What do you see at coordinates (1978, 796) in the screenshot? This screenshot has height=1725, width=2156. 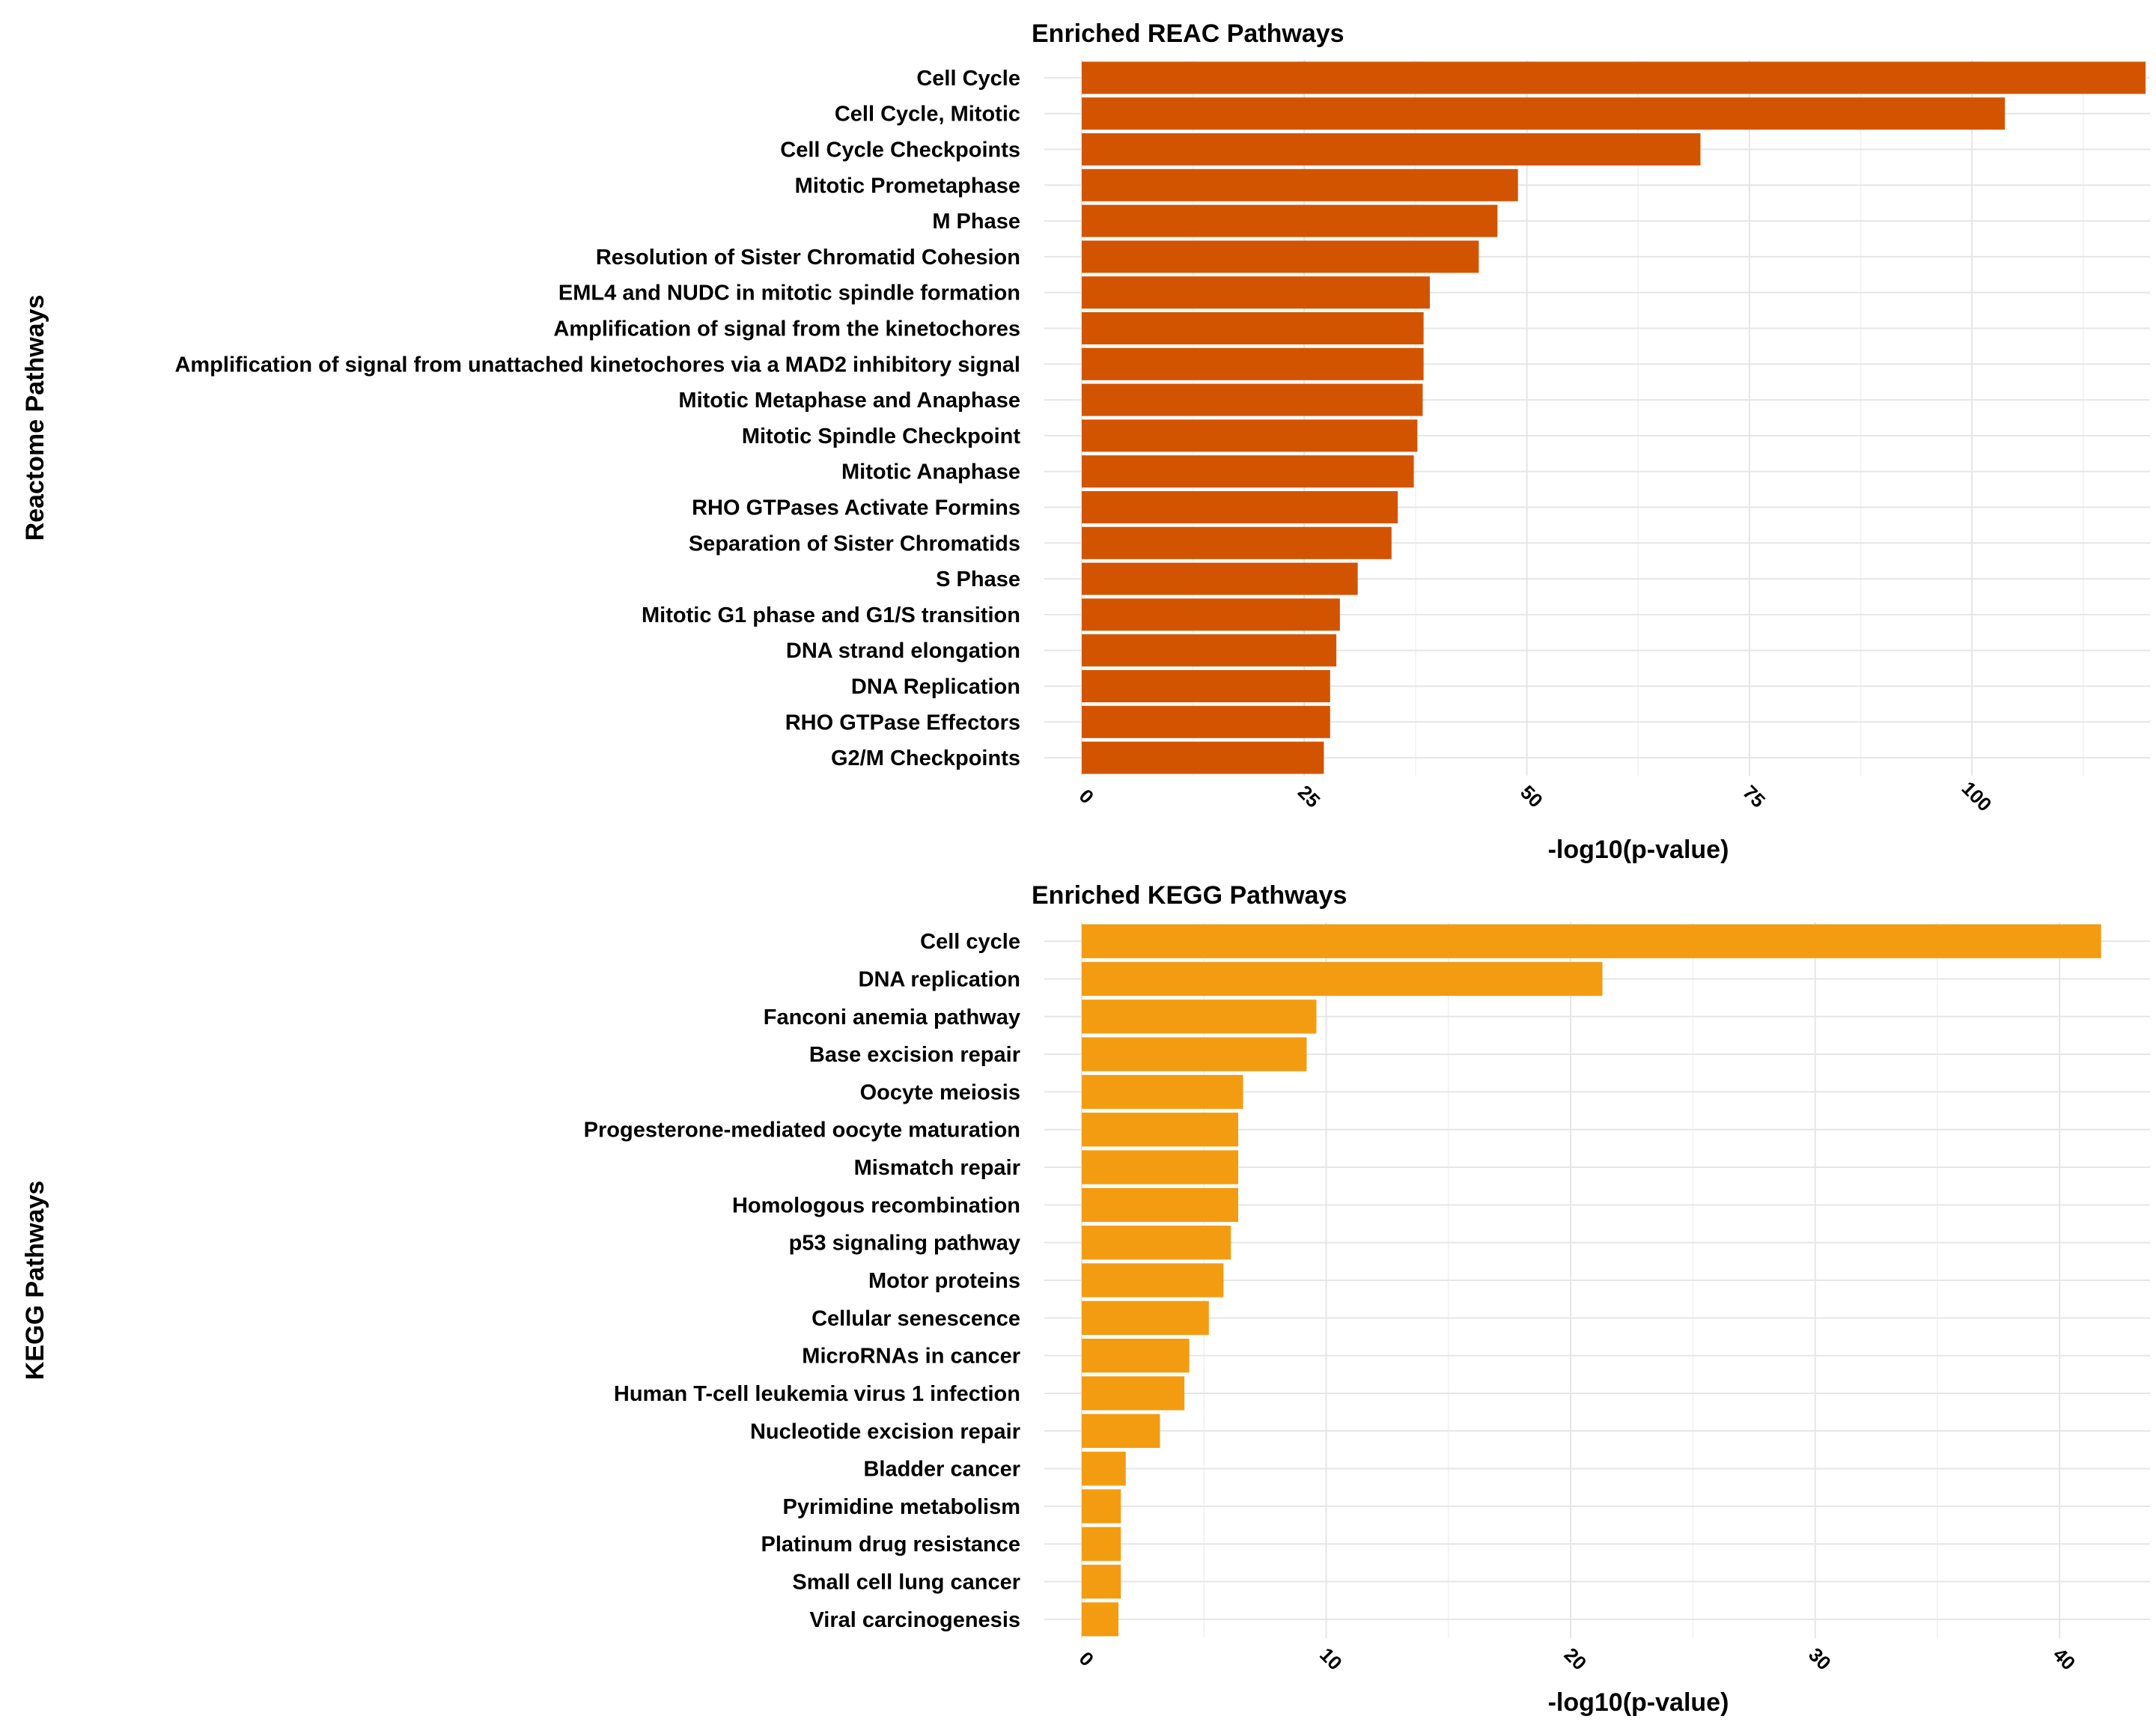 I see `reactome-x-tick-label: 100` at bounding box center [1978, 796].